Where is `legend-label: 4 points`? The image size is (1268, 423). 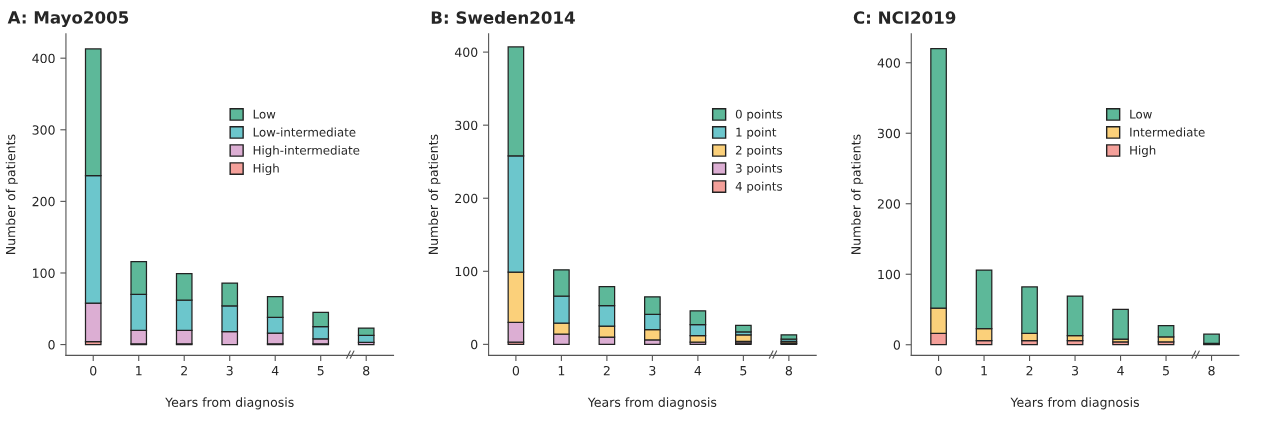
legend-label: 4 points is located at coordinates (759, 187).